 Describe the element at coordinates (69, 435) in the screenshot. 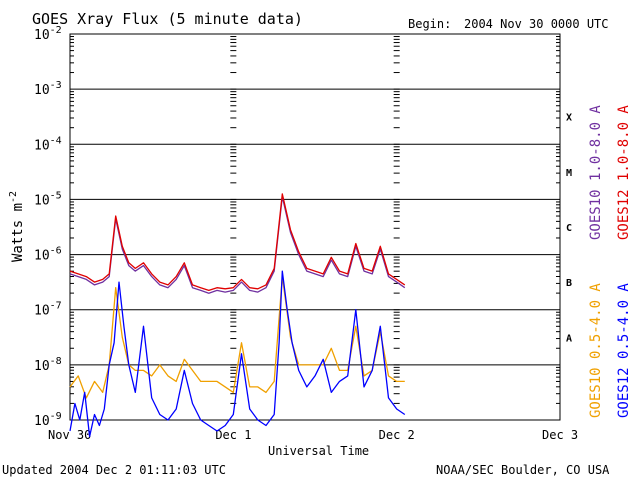

I see `x-tick-label: Nov 30` at that location.